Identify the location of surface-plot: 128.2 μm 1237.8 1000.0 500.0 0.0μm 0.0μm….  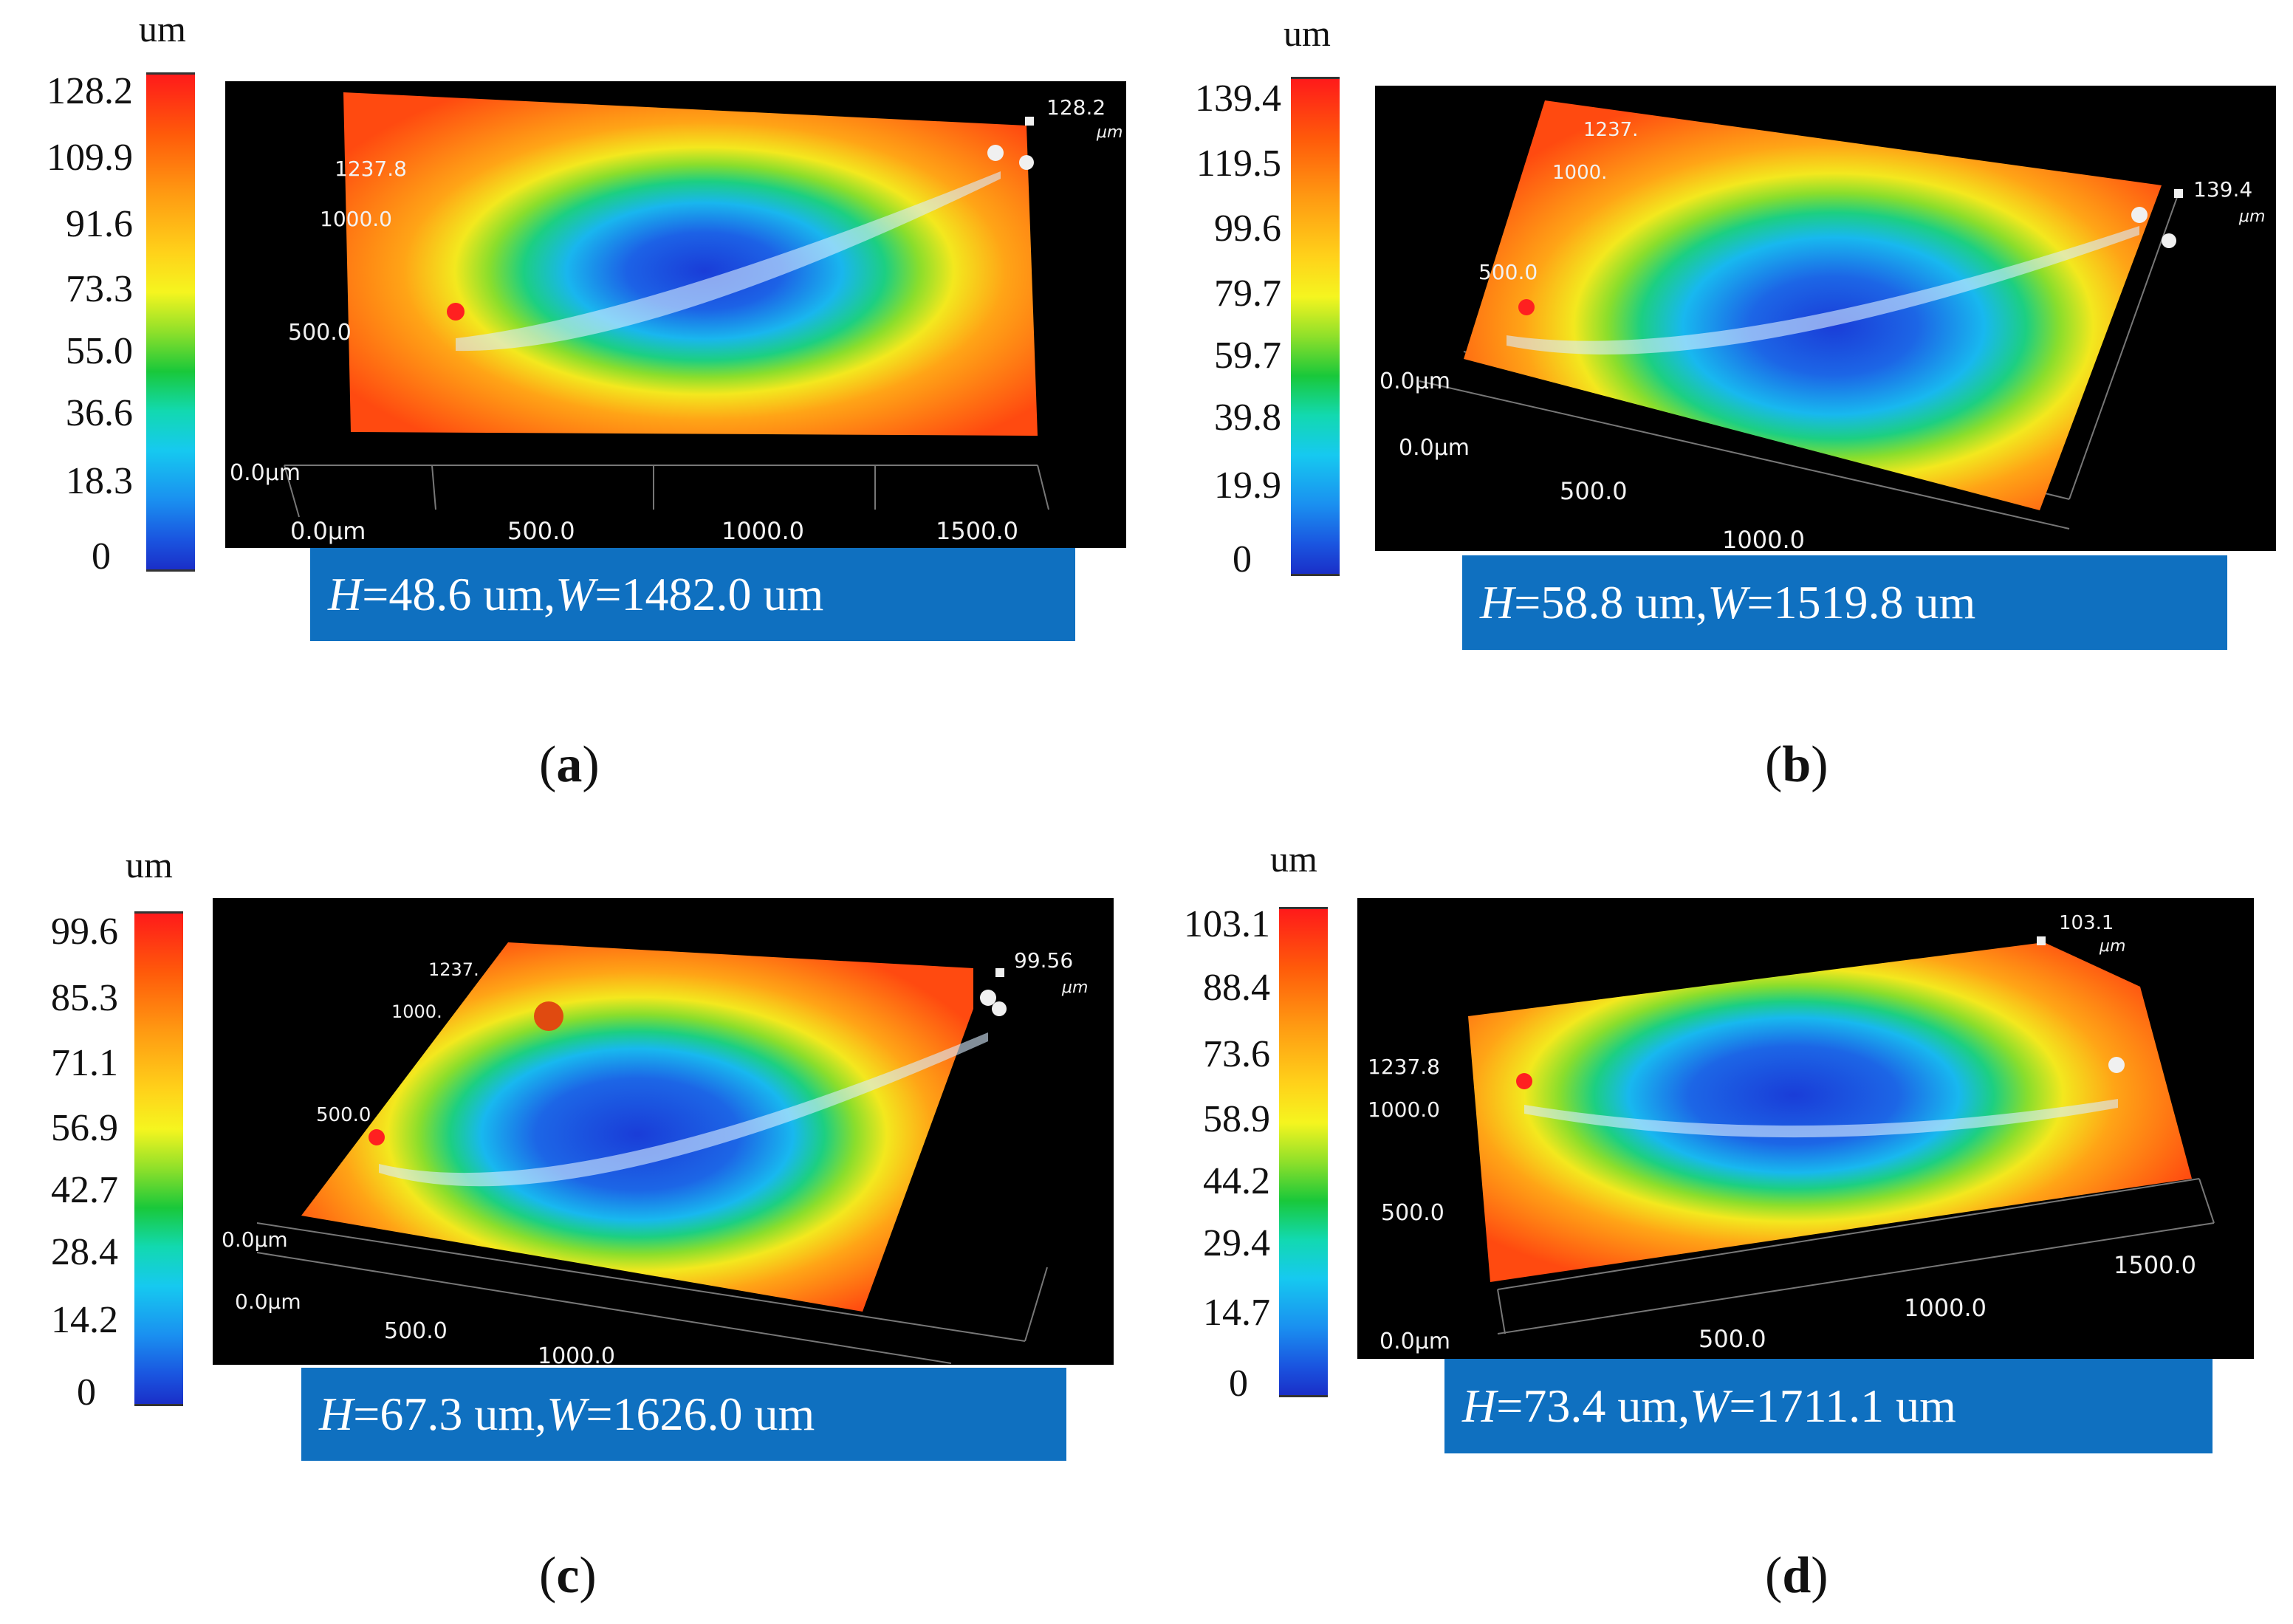
(675, 314).